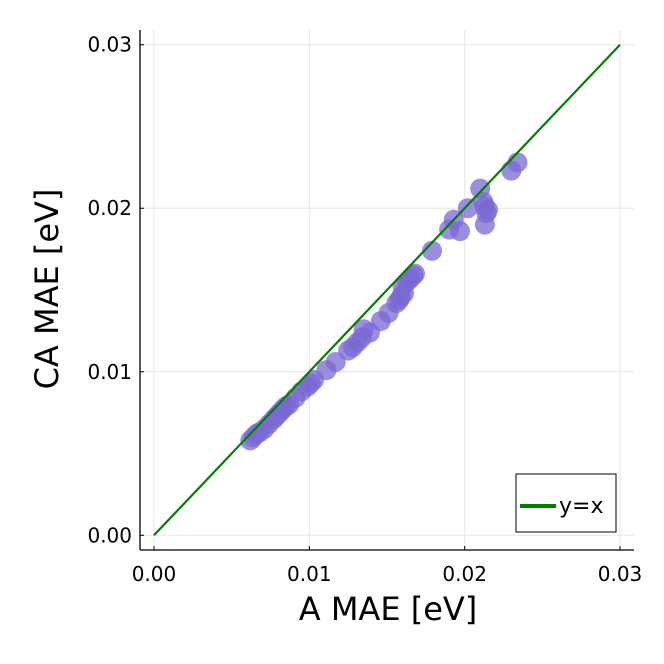  Describe the element at coordinates (47, 289) in the screenshot. I see `y-axis-title: CA MAE [eV]` at that location.